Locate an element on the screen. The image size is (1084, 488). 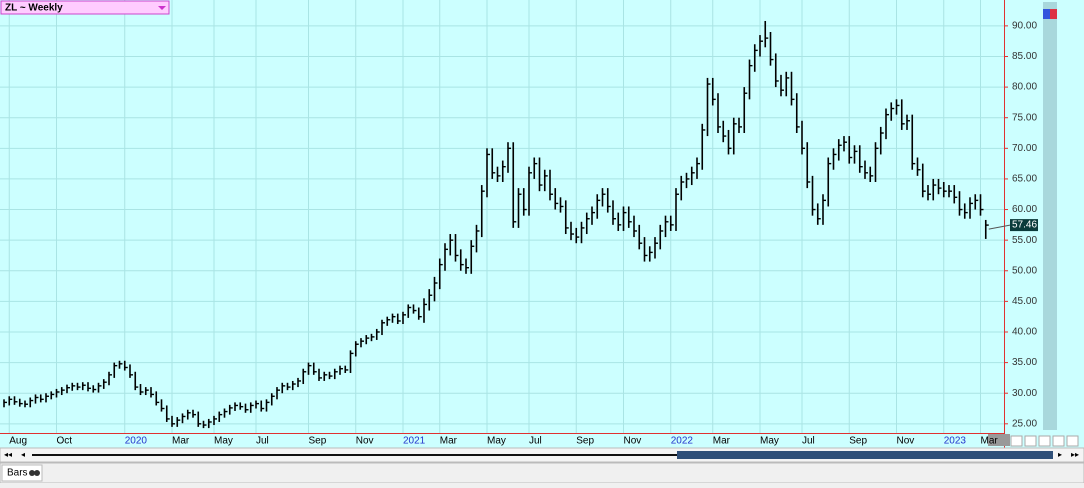
corner-box is located at coordinates (999, 440).